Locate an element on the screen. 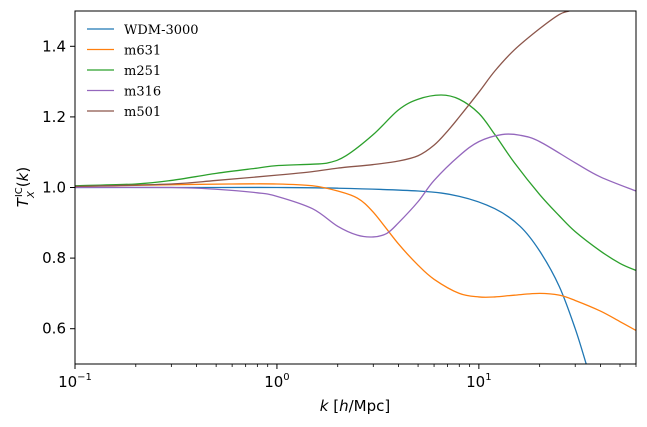 The image size is (647, 427). x-tick-label: 10⁻¹ is located at coordinates (75, 381).